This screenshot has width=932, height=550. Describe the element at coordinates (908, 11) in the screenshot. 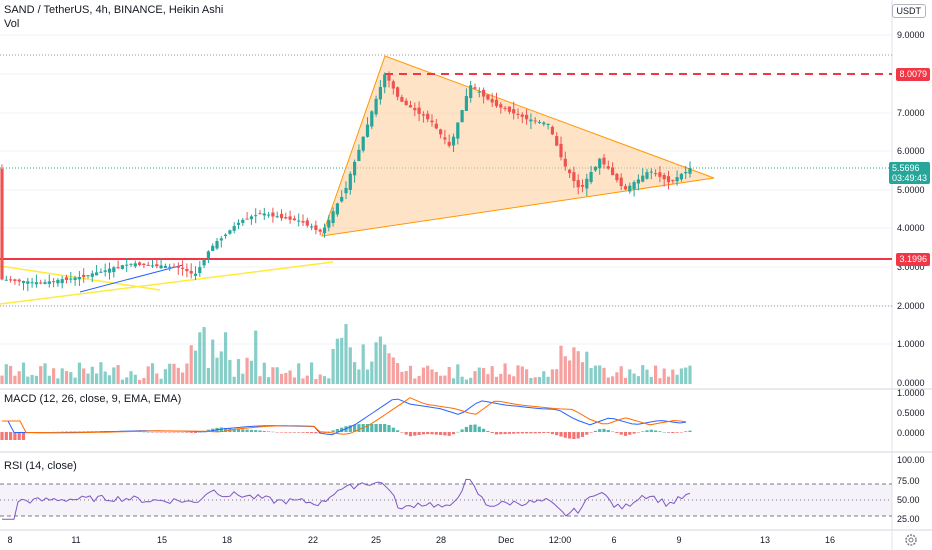

I see `currency-button: USDT` at that location.